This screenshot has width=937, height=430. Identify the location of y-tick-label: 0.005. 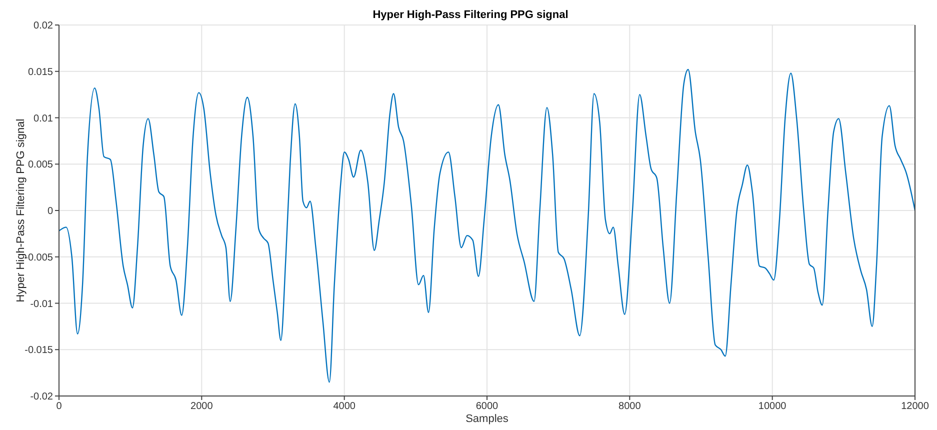
(41, 165).